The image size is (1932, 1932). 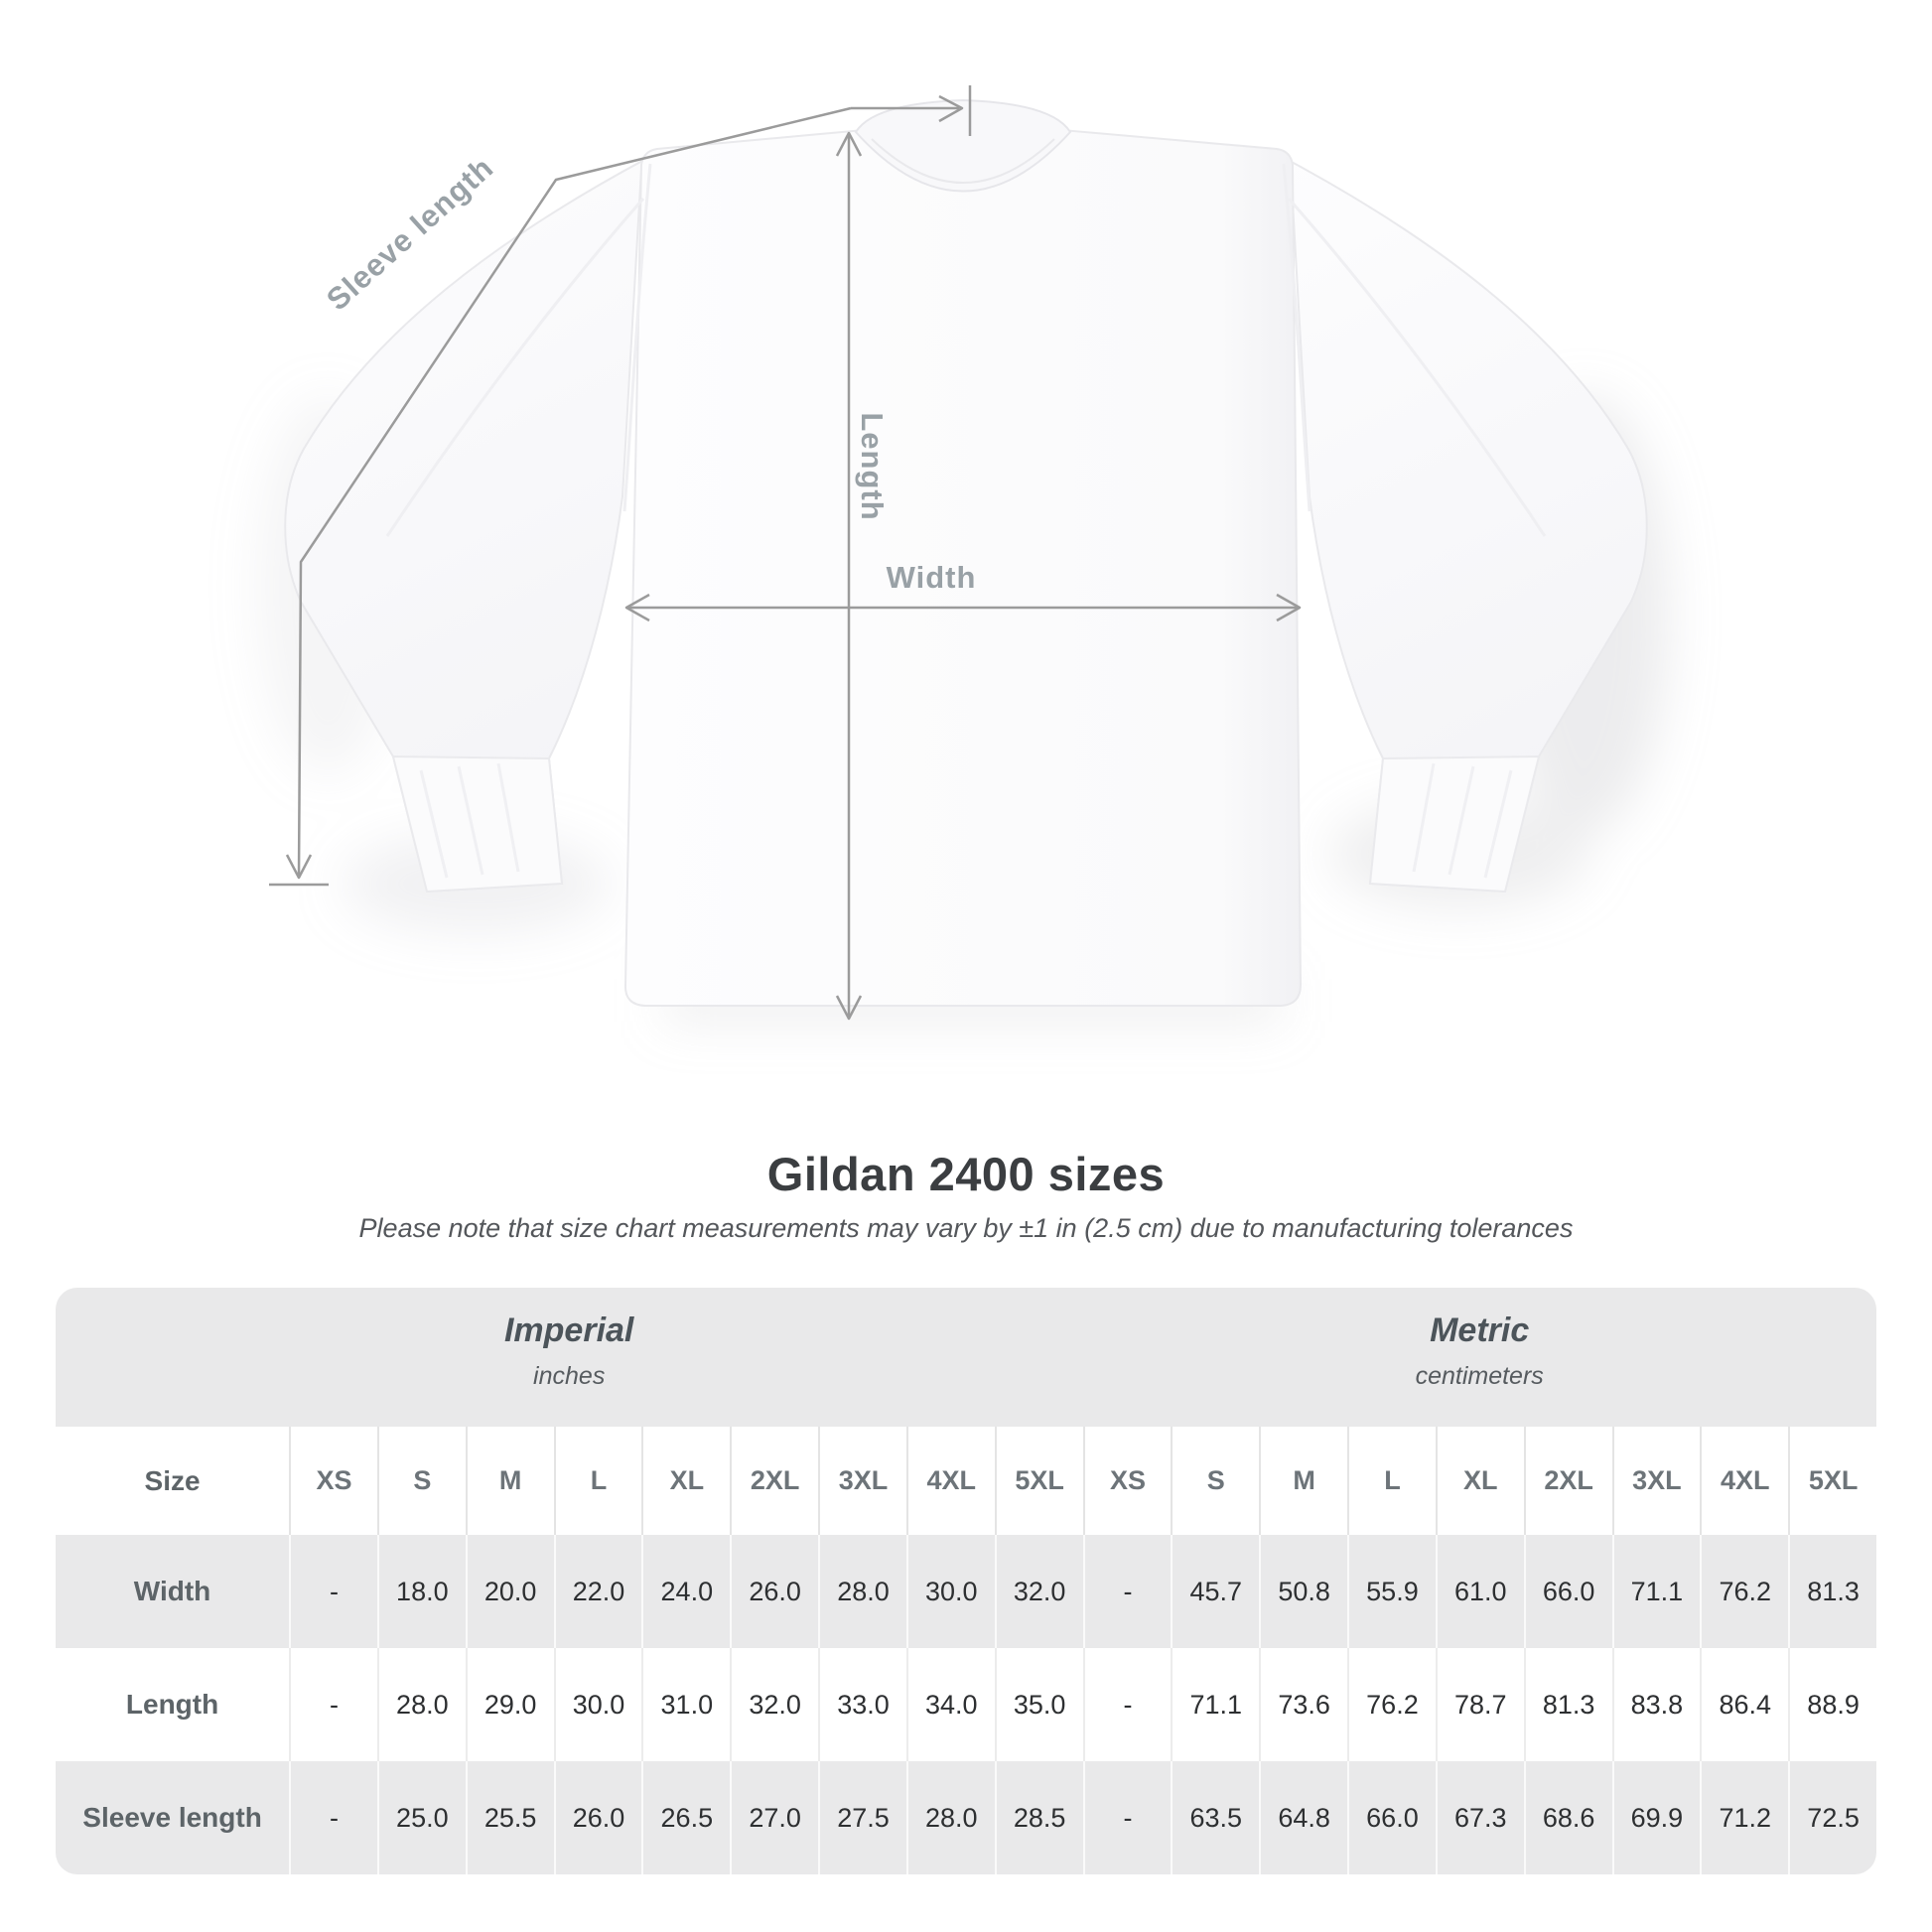 What do you see at coordinates (932, 577) in the screenshot?
I see `width-label: Width` at bounding box center [932, 577].